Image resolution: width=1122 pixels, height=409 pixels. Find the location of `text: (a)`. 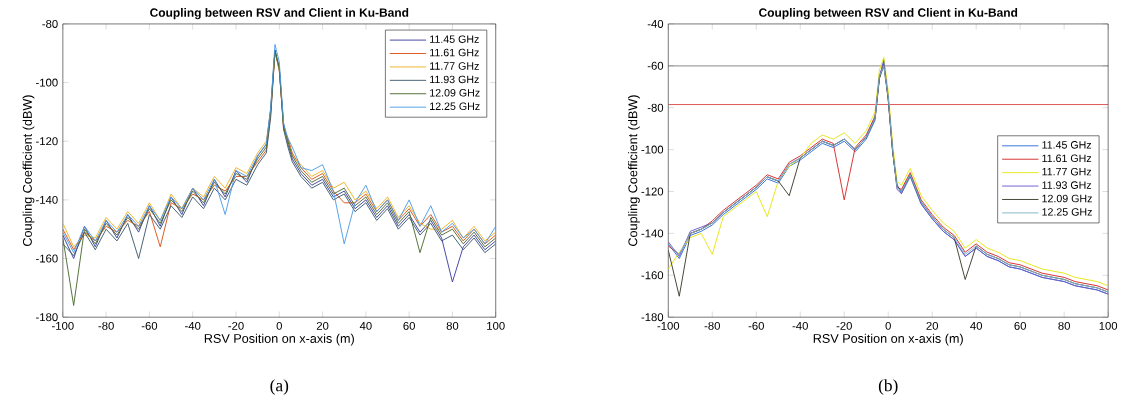

text: (a) is located at coordinates (279, 387).